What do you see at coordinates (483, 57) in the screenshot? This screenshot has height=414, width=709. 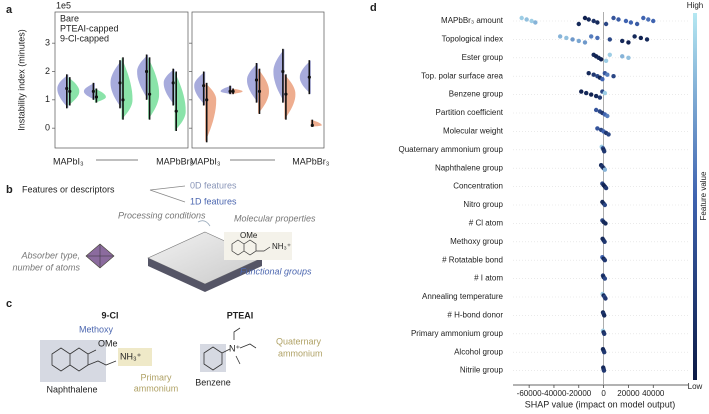 I see `feature-label: Ester group` at bounding box center [483, 57].